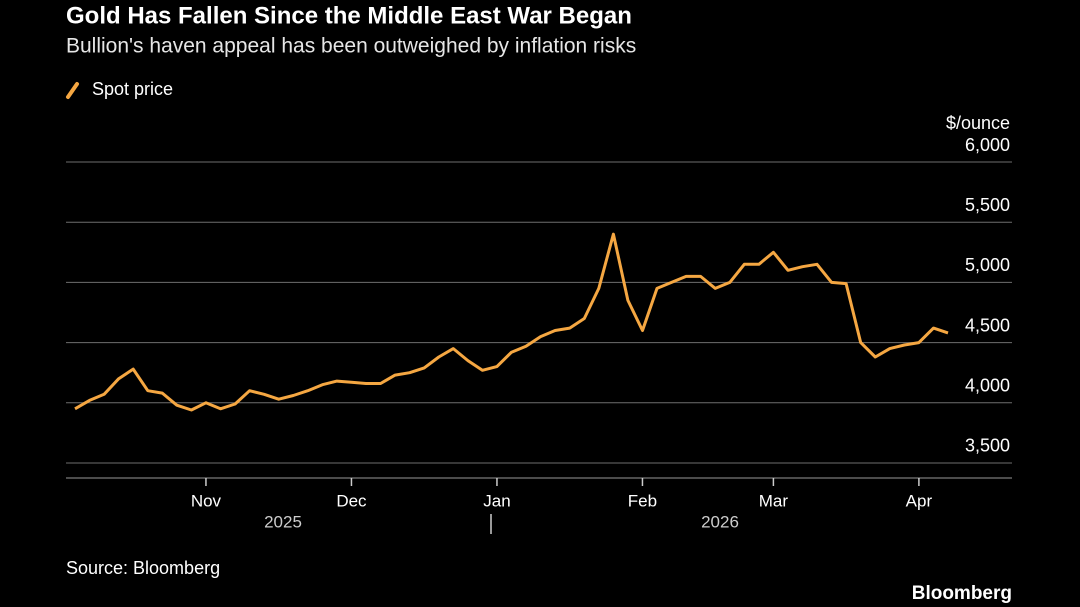  Describe the element at coordinates (919, 500) in the screenshot. I see `x-tick-label: Apr` at that location.